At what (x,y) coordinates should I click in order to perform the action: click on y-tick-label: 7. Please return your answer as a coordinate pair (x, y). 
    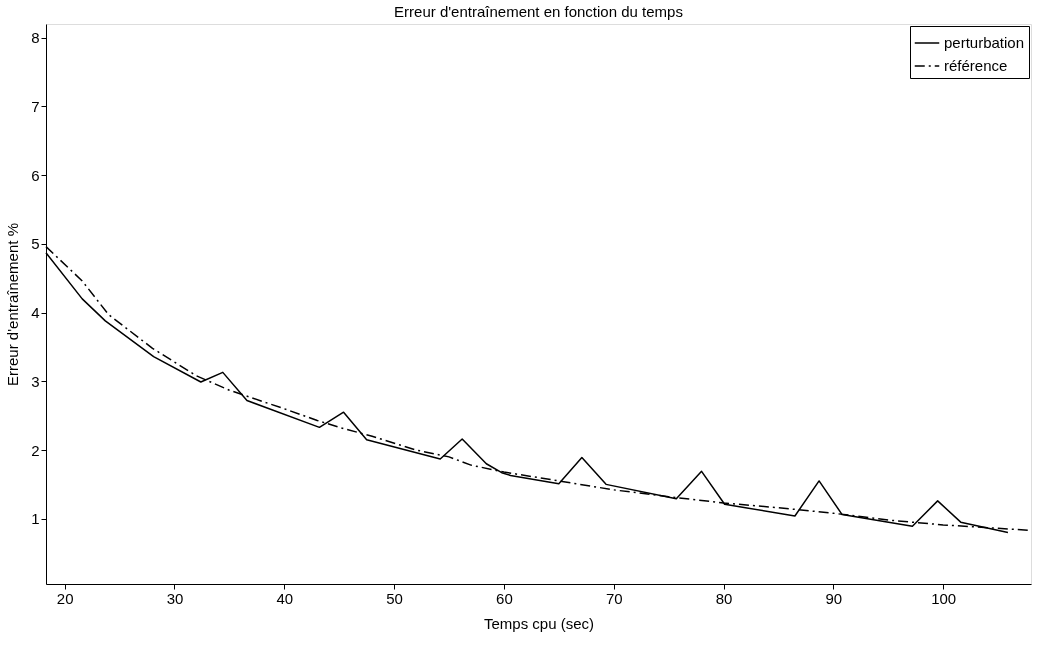
    Looking at the image, I should click on (35, 106).